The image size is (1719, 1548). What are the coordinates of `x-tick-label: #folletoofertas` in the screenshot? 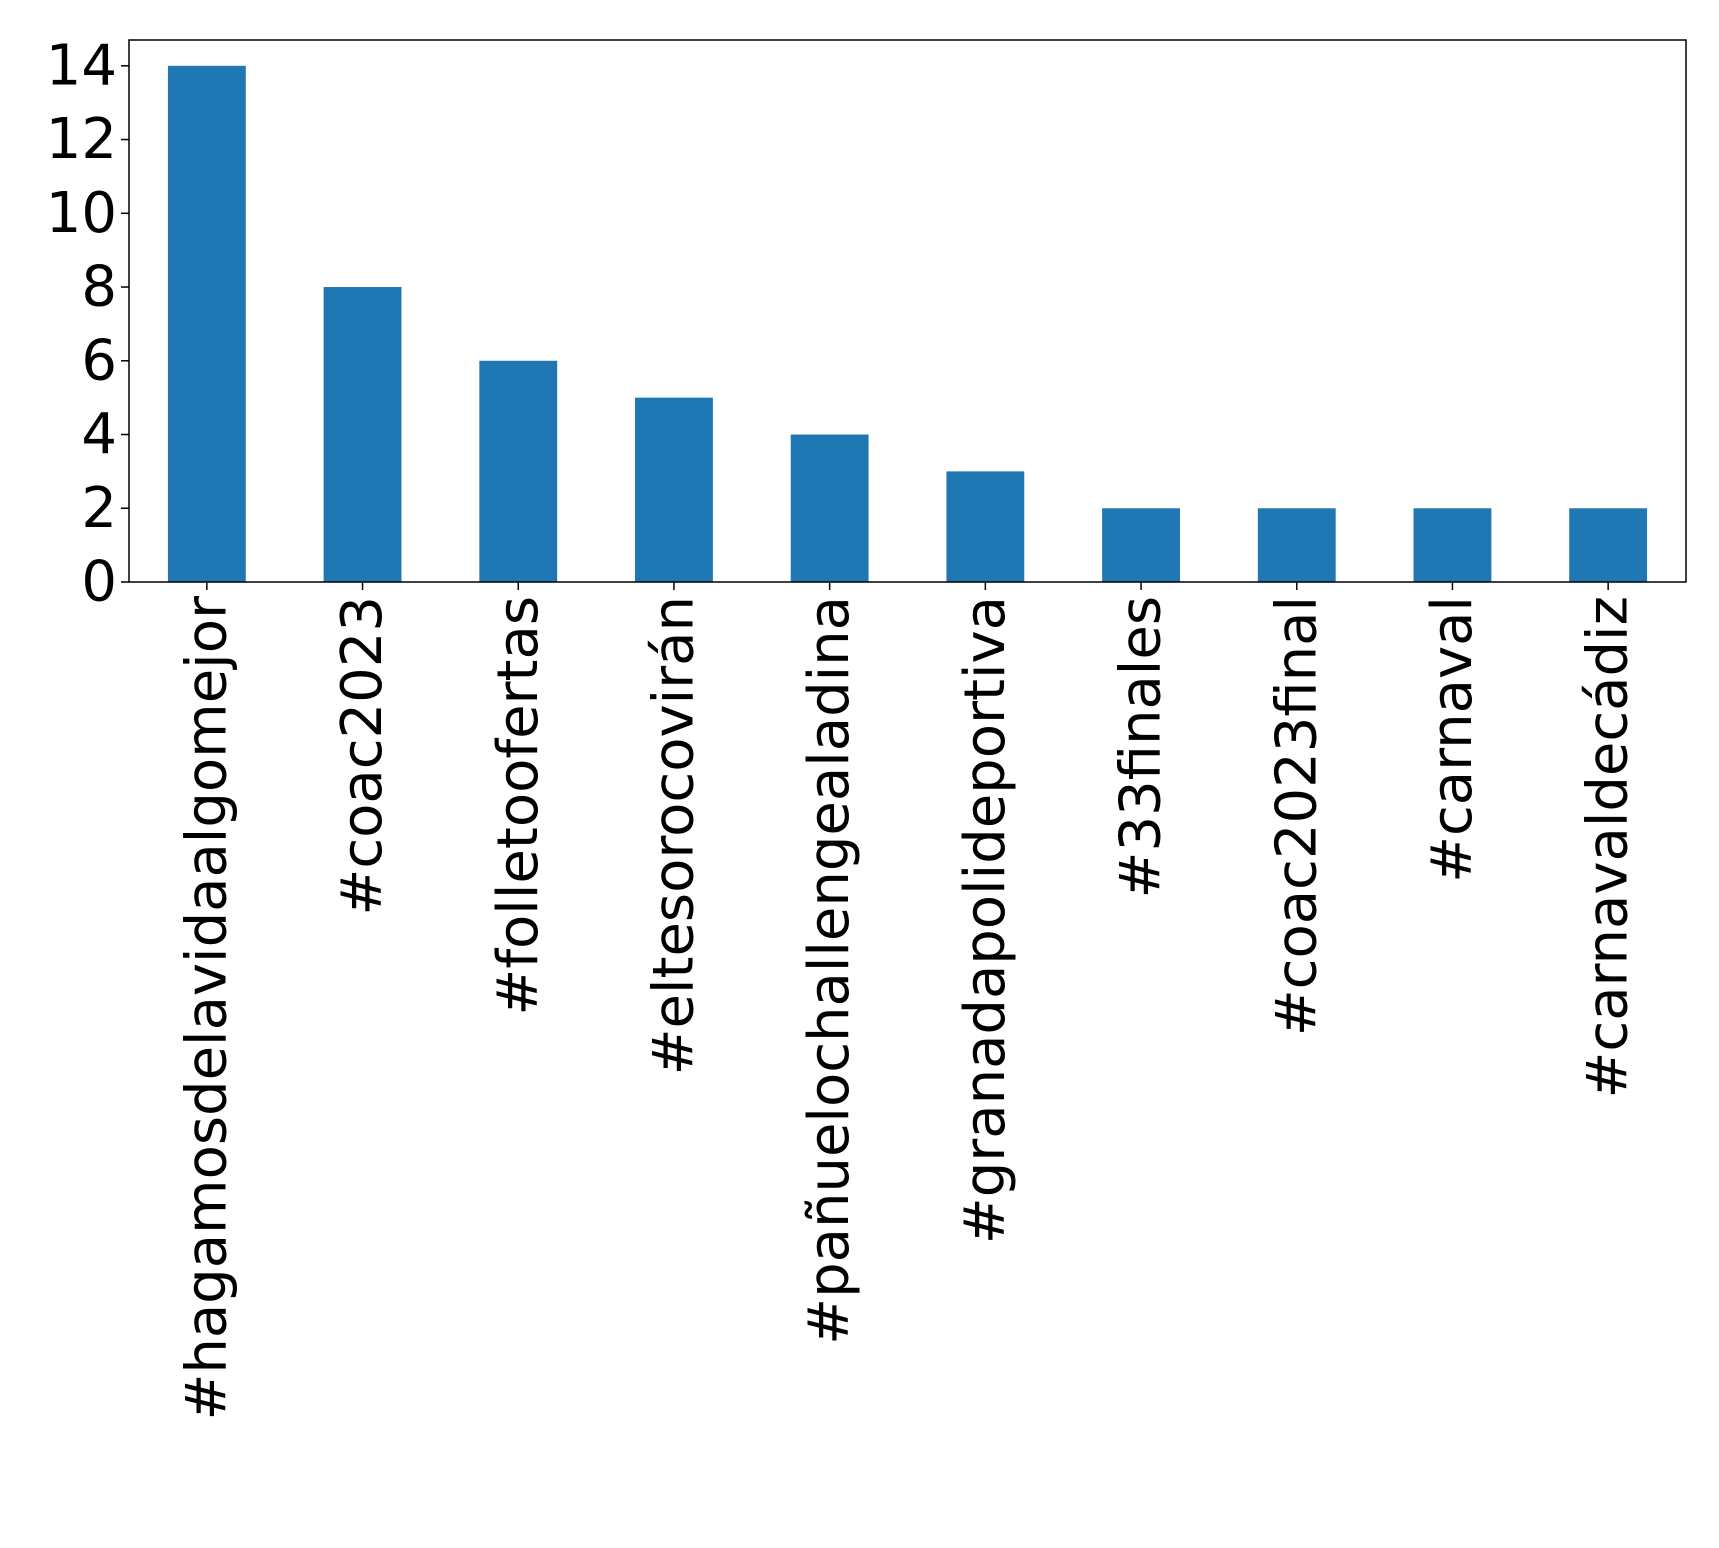 It's located at (518, 806).